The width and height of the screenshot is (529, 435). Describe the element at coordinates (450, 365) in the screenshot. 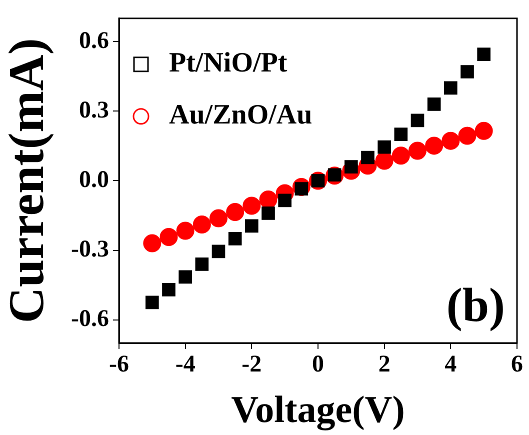

I see `x-tick-label: 4` at that location.